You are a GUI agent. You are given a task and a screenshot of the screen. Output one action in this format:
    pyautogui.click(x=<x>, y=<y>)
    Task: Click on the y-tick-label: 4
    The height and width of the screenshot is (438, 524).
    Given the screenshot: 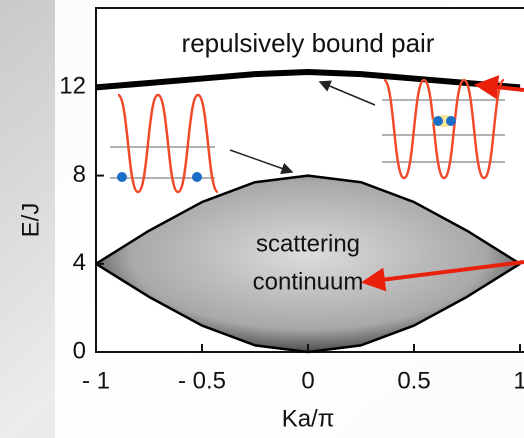 What is the action you would take?
    pyautogui.click(x=79, y=262)
    